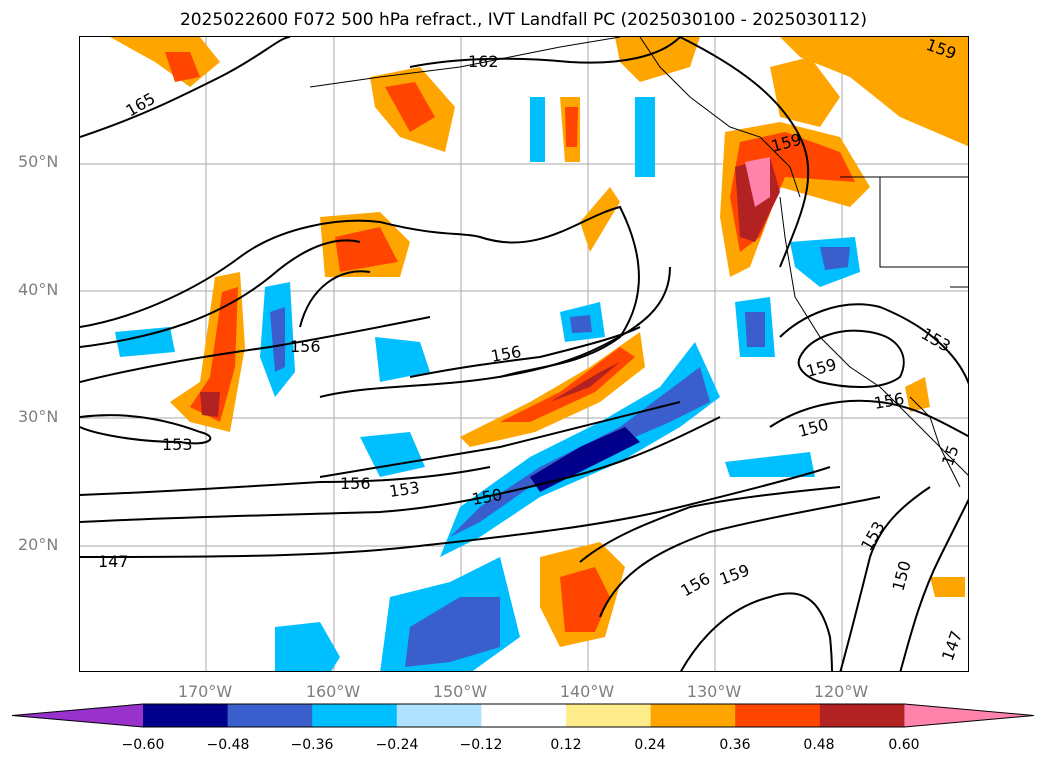  What do you see at coordinates (38, 161) in the screenshot?
I see `lat-label-50n: 50°N` at bounding box center [38, 161].